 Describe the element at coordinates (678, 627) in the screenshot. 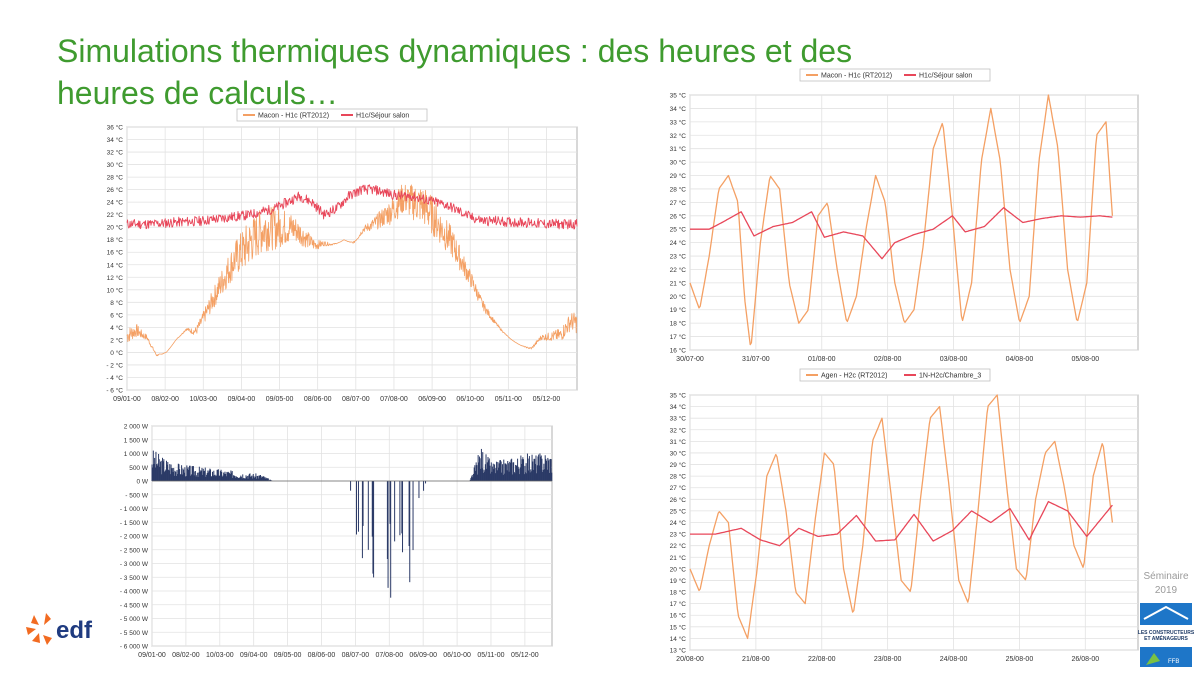

I see `y-tick-label: 15 °C` at that location.